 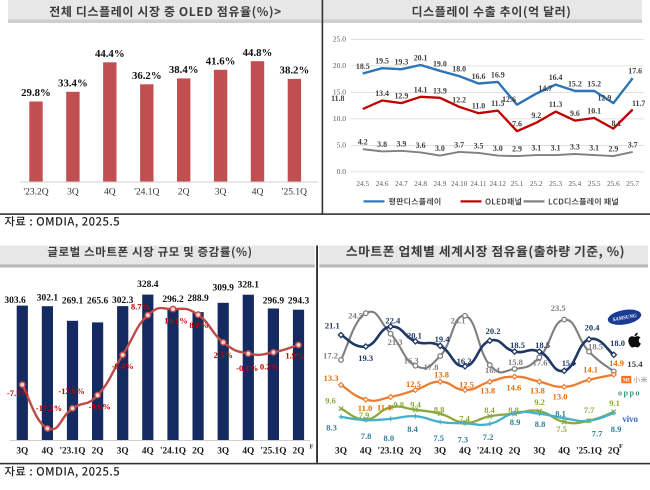 I want to click on svg-text: oppo, so click(x=629, y=393).